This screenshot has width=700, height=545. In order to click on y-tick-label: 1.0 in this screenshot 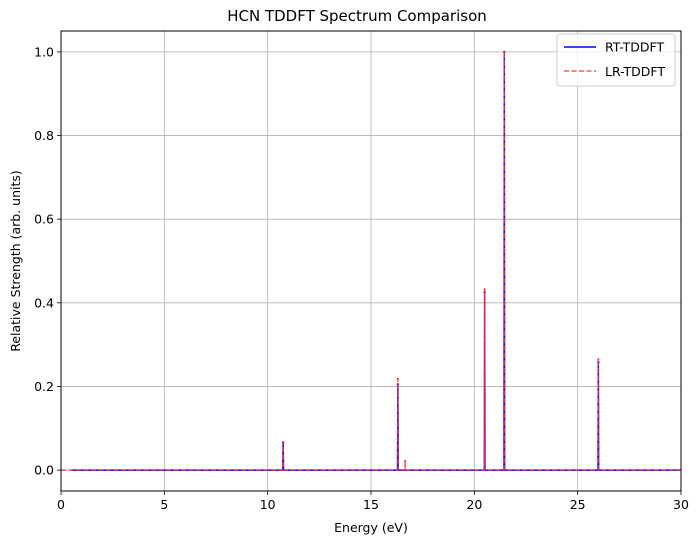, I will do `click(44, 51)`.